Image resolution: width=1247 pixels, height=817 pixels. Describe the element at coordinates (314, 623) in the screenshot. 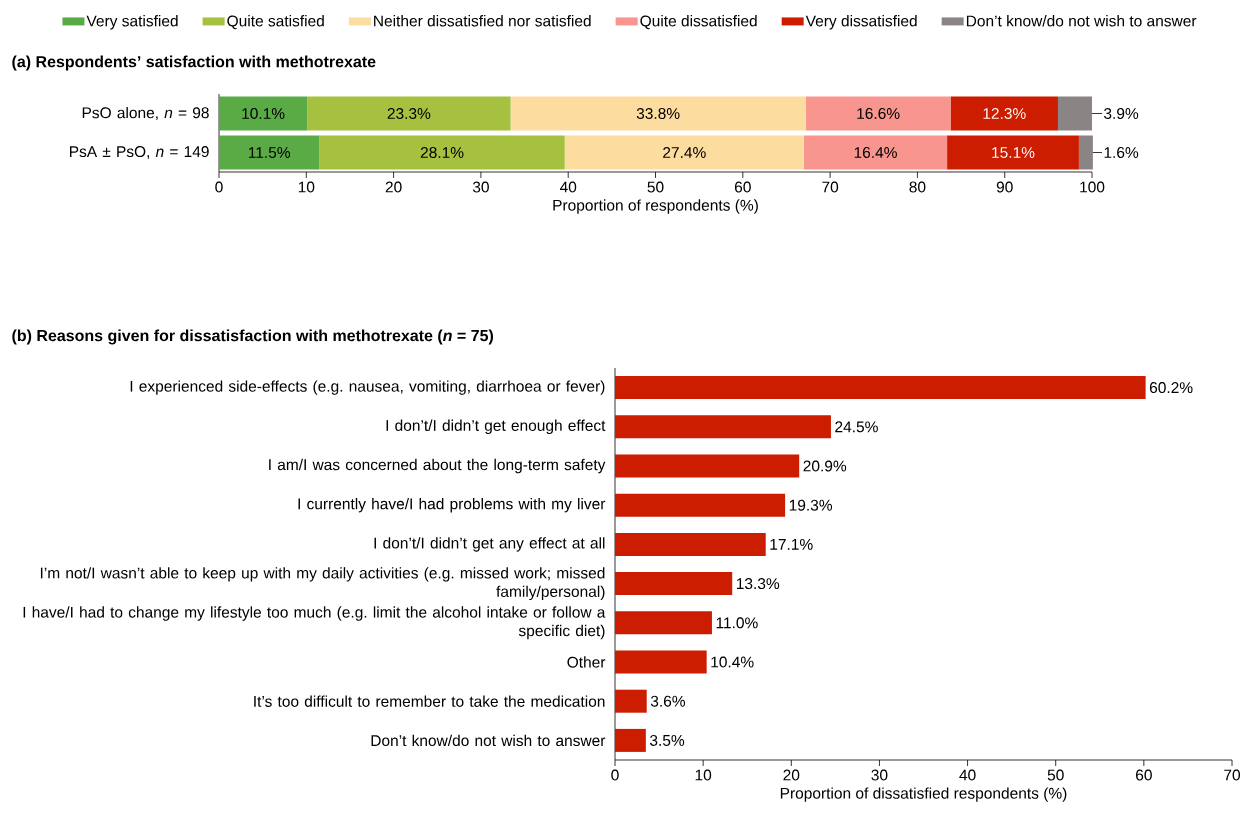

I see `y-tick-label: I have/I had to change my lifestyle too much (e.g. limit the alcohol intake or follow a specific diet)` at that location.